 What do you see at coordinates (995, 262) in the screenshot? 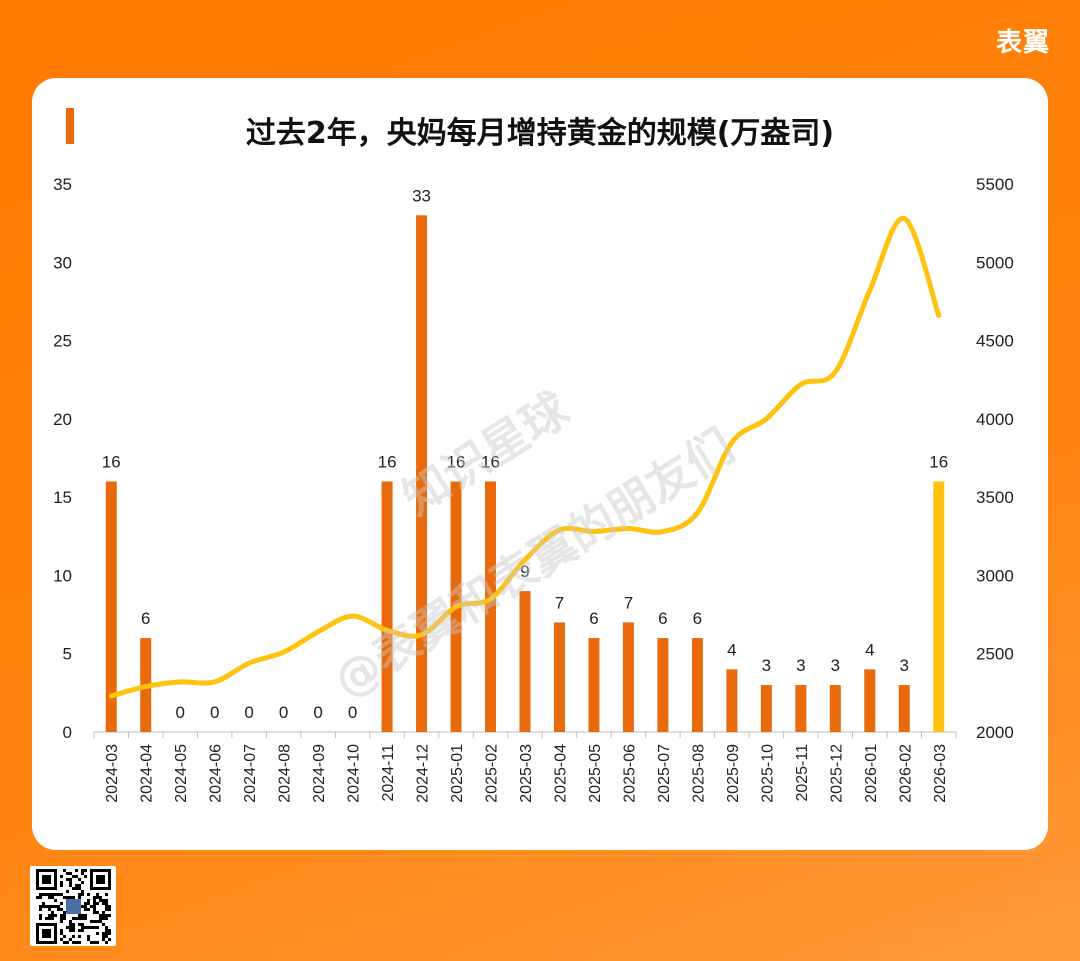
I see `y-right-tick-label: 5000` at bounding box center [995, 262].